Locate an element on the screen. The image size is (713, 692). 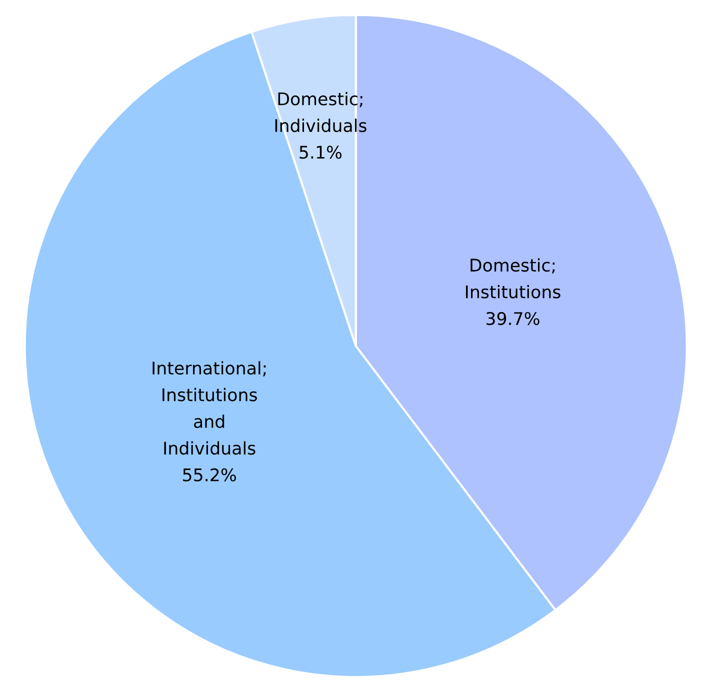
data-label: 39.7% is located at coordinates (513, 319).